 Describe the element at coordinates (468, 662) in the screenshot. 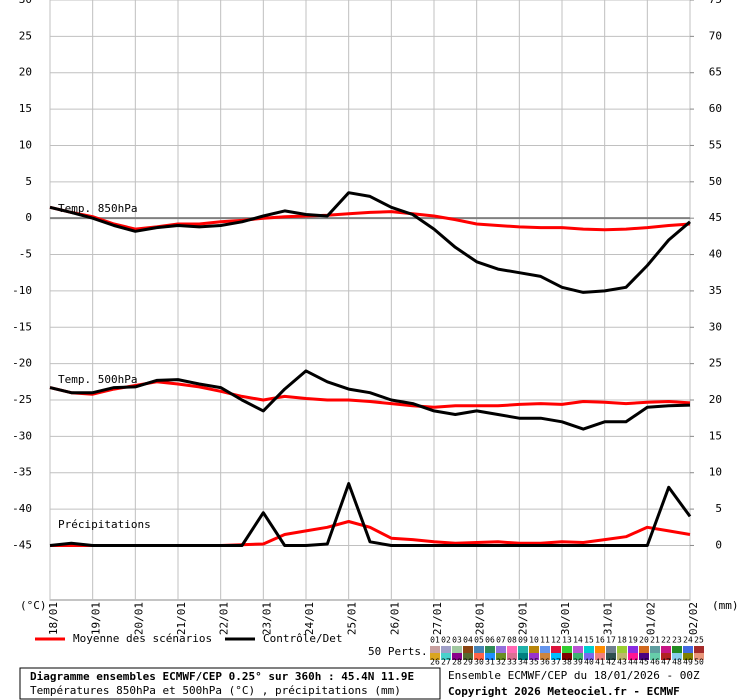

I see `member-label: 29` at that location.